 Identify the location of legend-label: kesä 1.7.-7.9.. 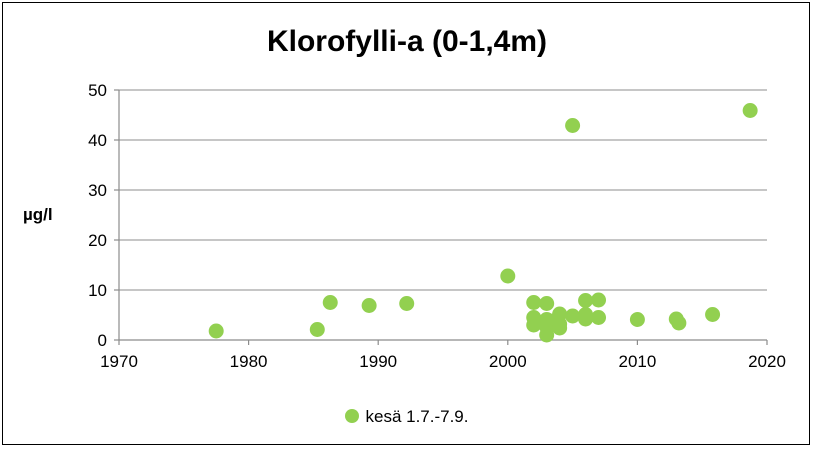
(417, 416).